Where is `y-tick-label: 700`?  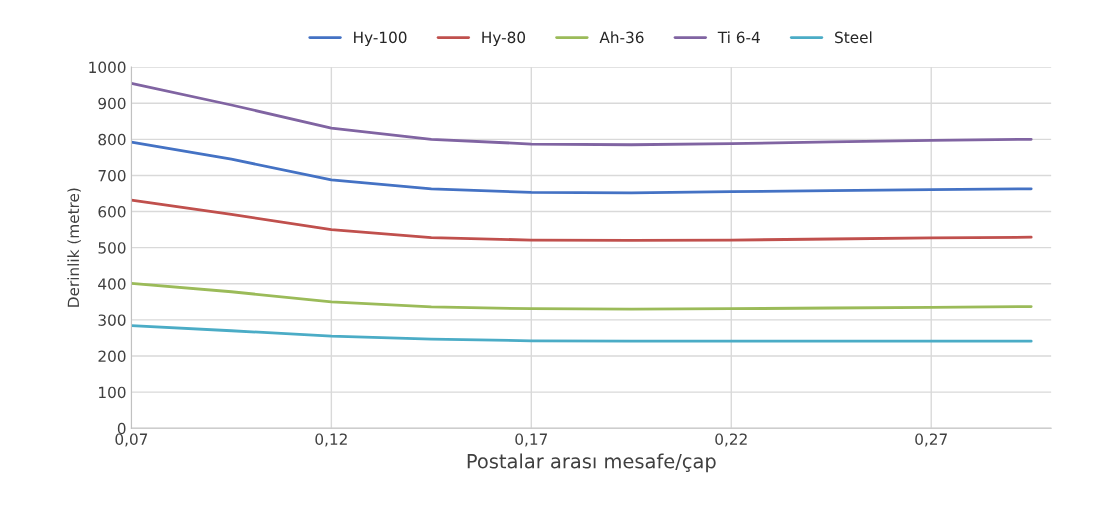
y-tick-label: 700 is located at coordinates (112, 175).